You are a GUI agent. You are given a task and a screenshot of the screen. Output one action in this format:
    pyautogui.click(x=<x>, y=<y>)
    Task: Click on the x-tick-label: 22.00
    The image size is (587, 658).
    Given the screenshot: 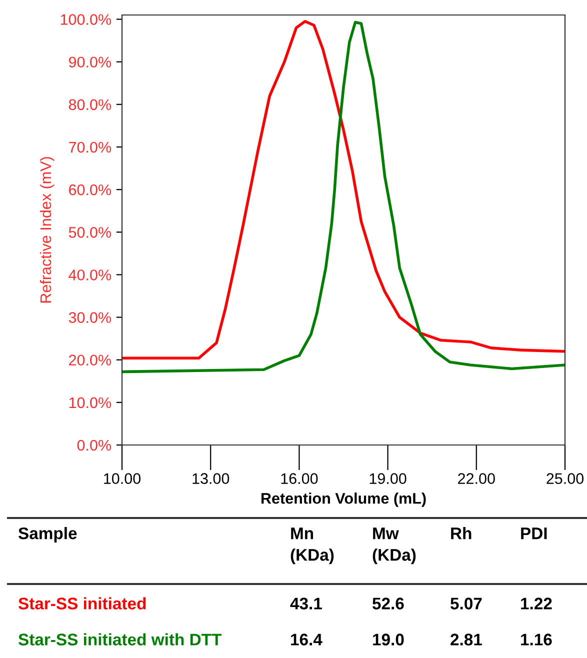 What is the action you would take?
    pyautogui.click(x=476, y=478)
    